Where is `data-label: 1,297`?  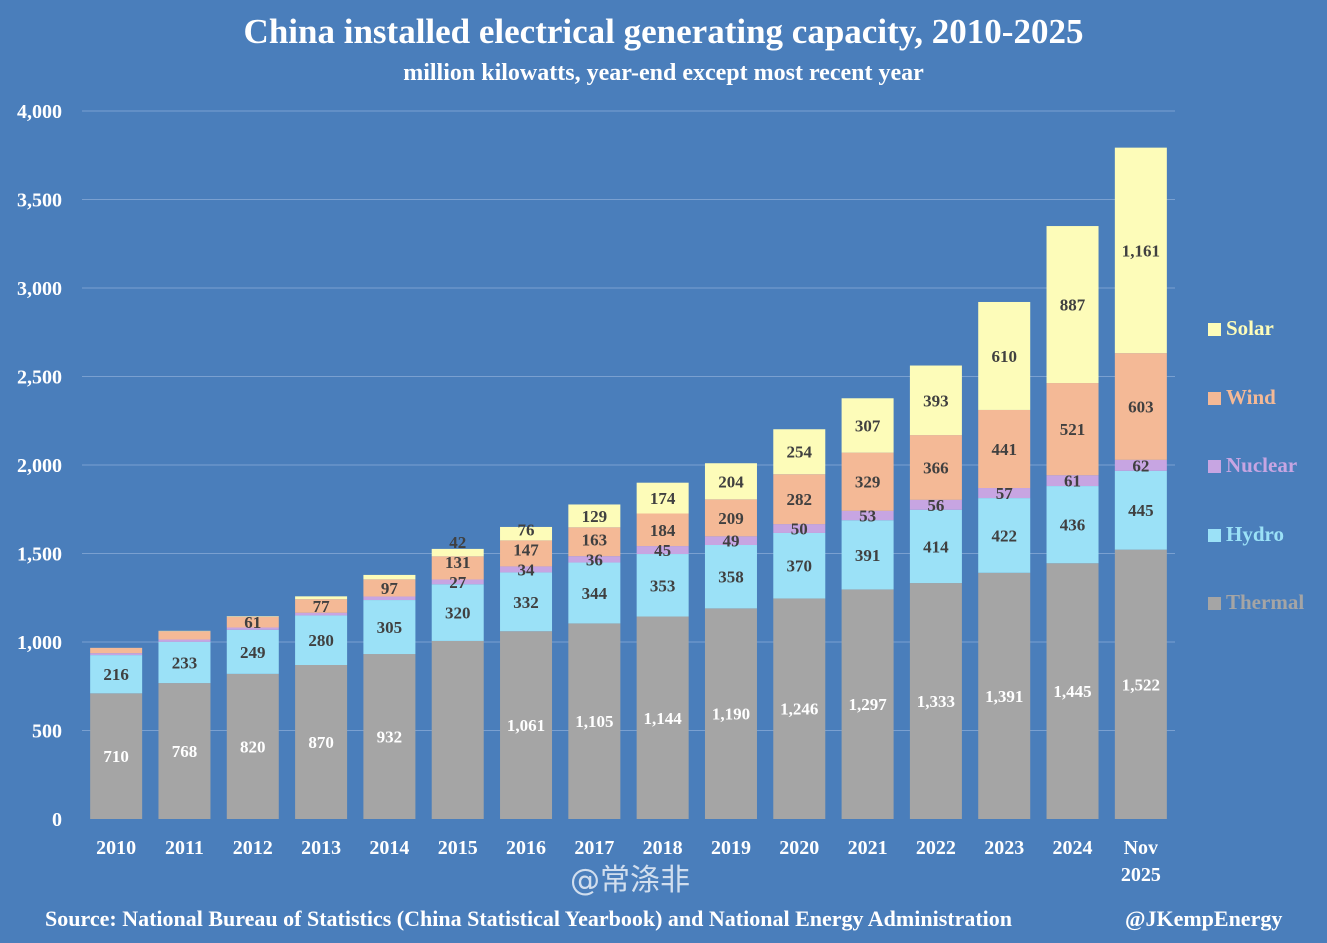
data-label: 1,297 is located at coordinates (867, 704).